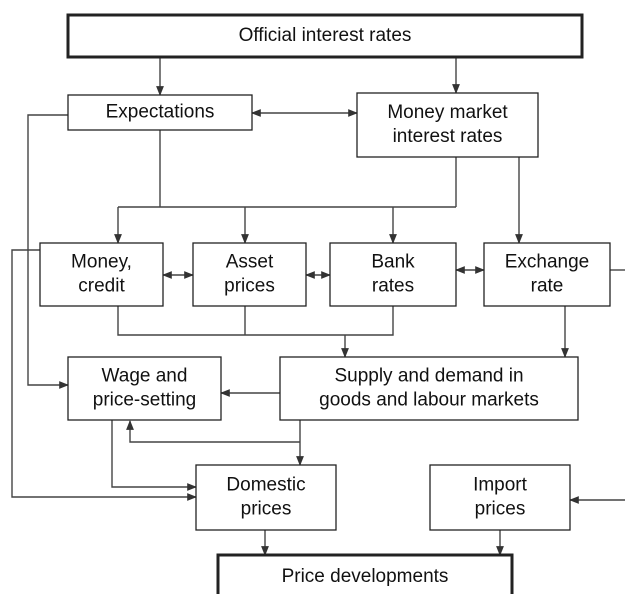 This screenshot has width=625, height=594. What do you see at coordinates (447, 112) in the screenshot?
I see `node-label: Money market` at bounding box center [447, 112].